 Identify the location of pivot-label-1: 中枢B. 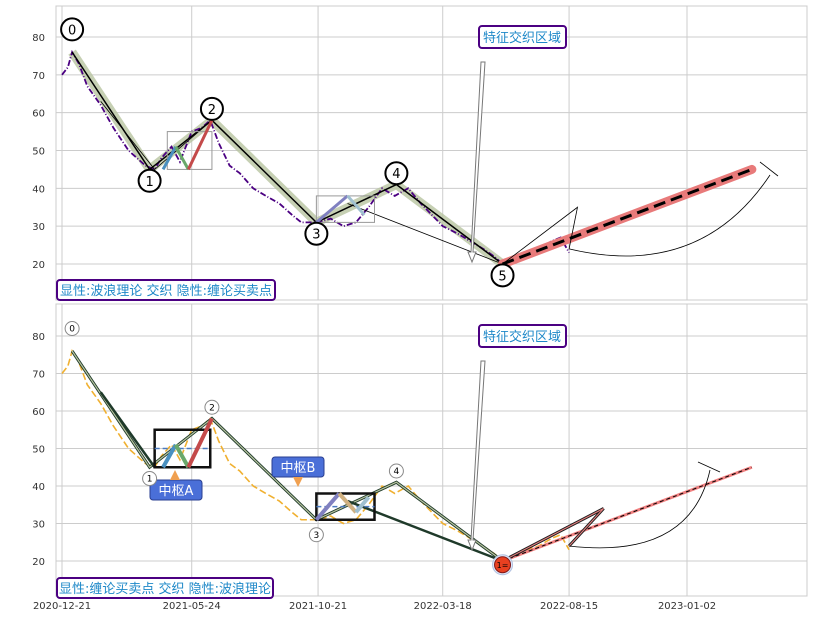
(298, 467).